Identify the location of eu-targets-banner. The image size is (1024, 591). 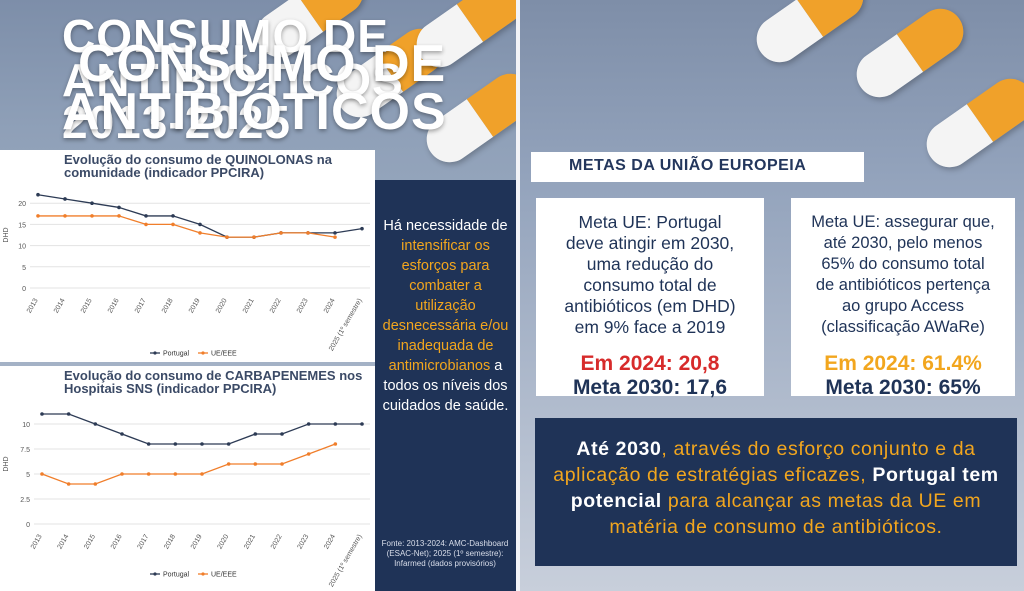
(697, 167).